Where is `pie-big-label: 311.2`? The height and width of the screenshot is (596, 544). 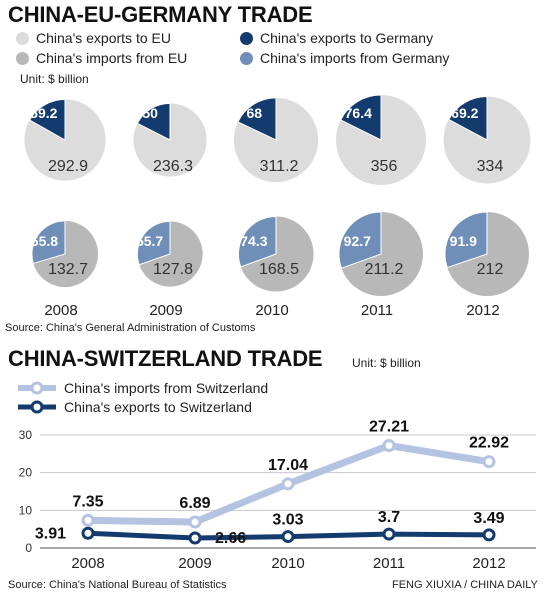
pie-big-label: 311.2 is located at coordinates (279, 166).